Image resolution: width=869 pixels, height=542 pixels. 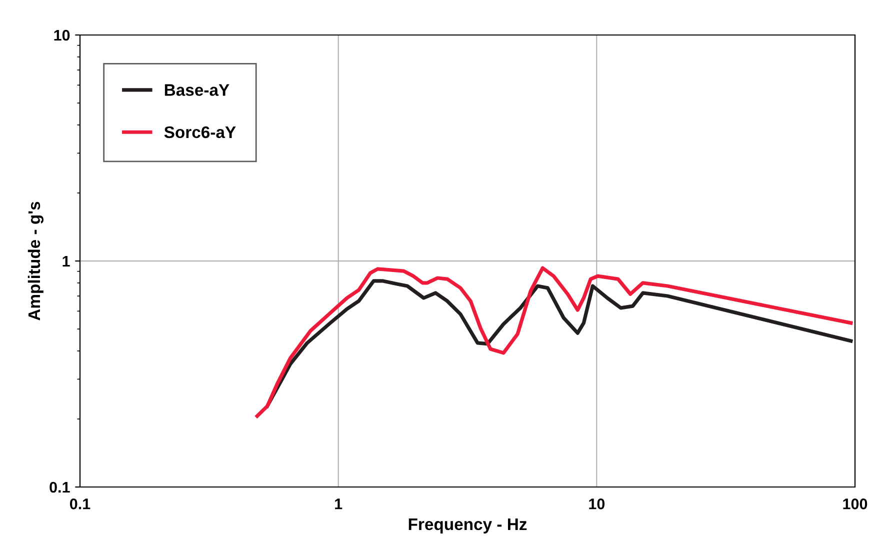 I want to click on y-tick-label: 10, so click(x=62, y=35).